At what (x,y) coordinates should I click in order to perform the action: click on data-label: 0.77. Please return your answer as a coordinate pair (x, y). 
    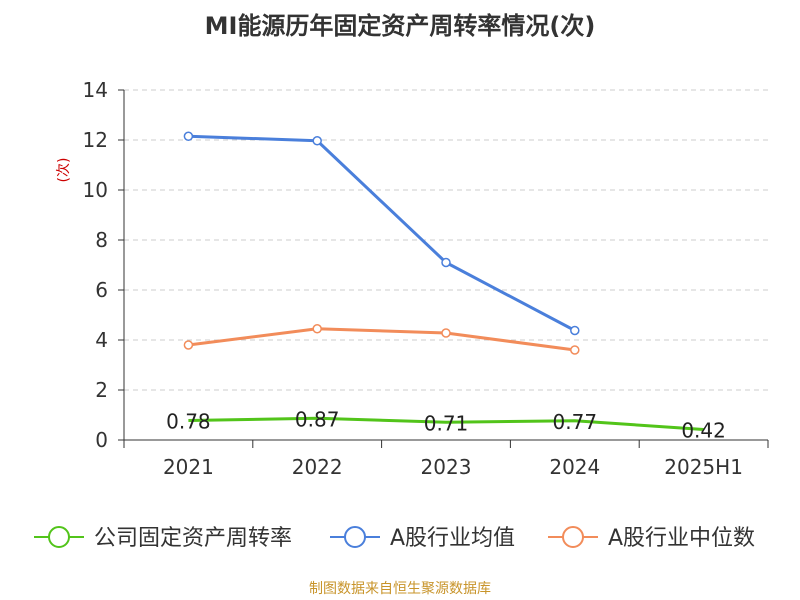
    Looking at the image, I should click on (575, 422).